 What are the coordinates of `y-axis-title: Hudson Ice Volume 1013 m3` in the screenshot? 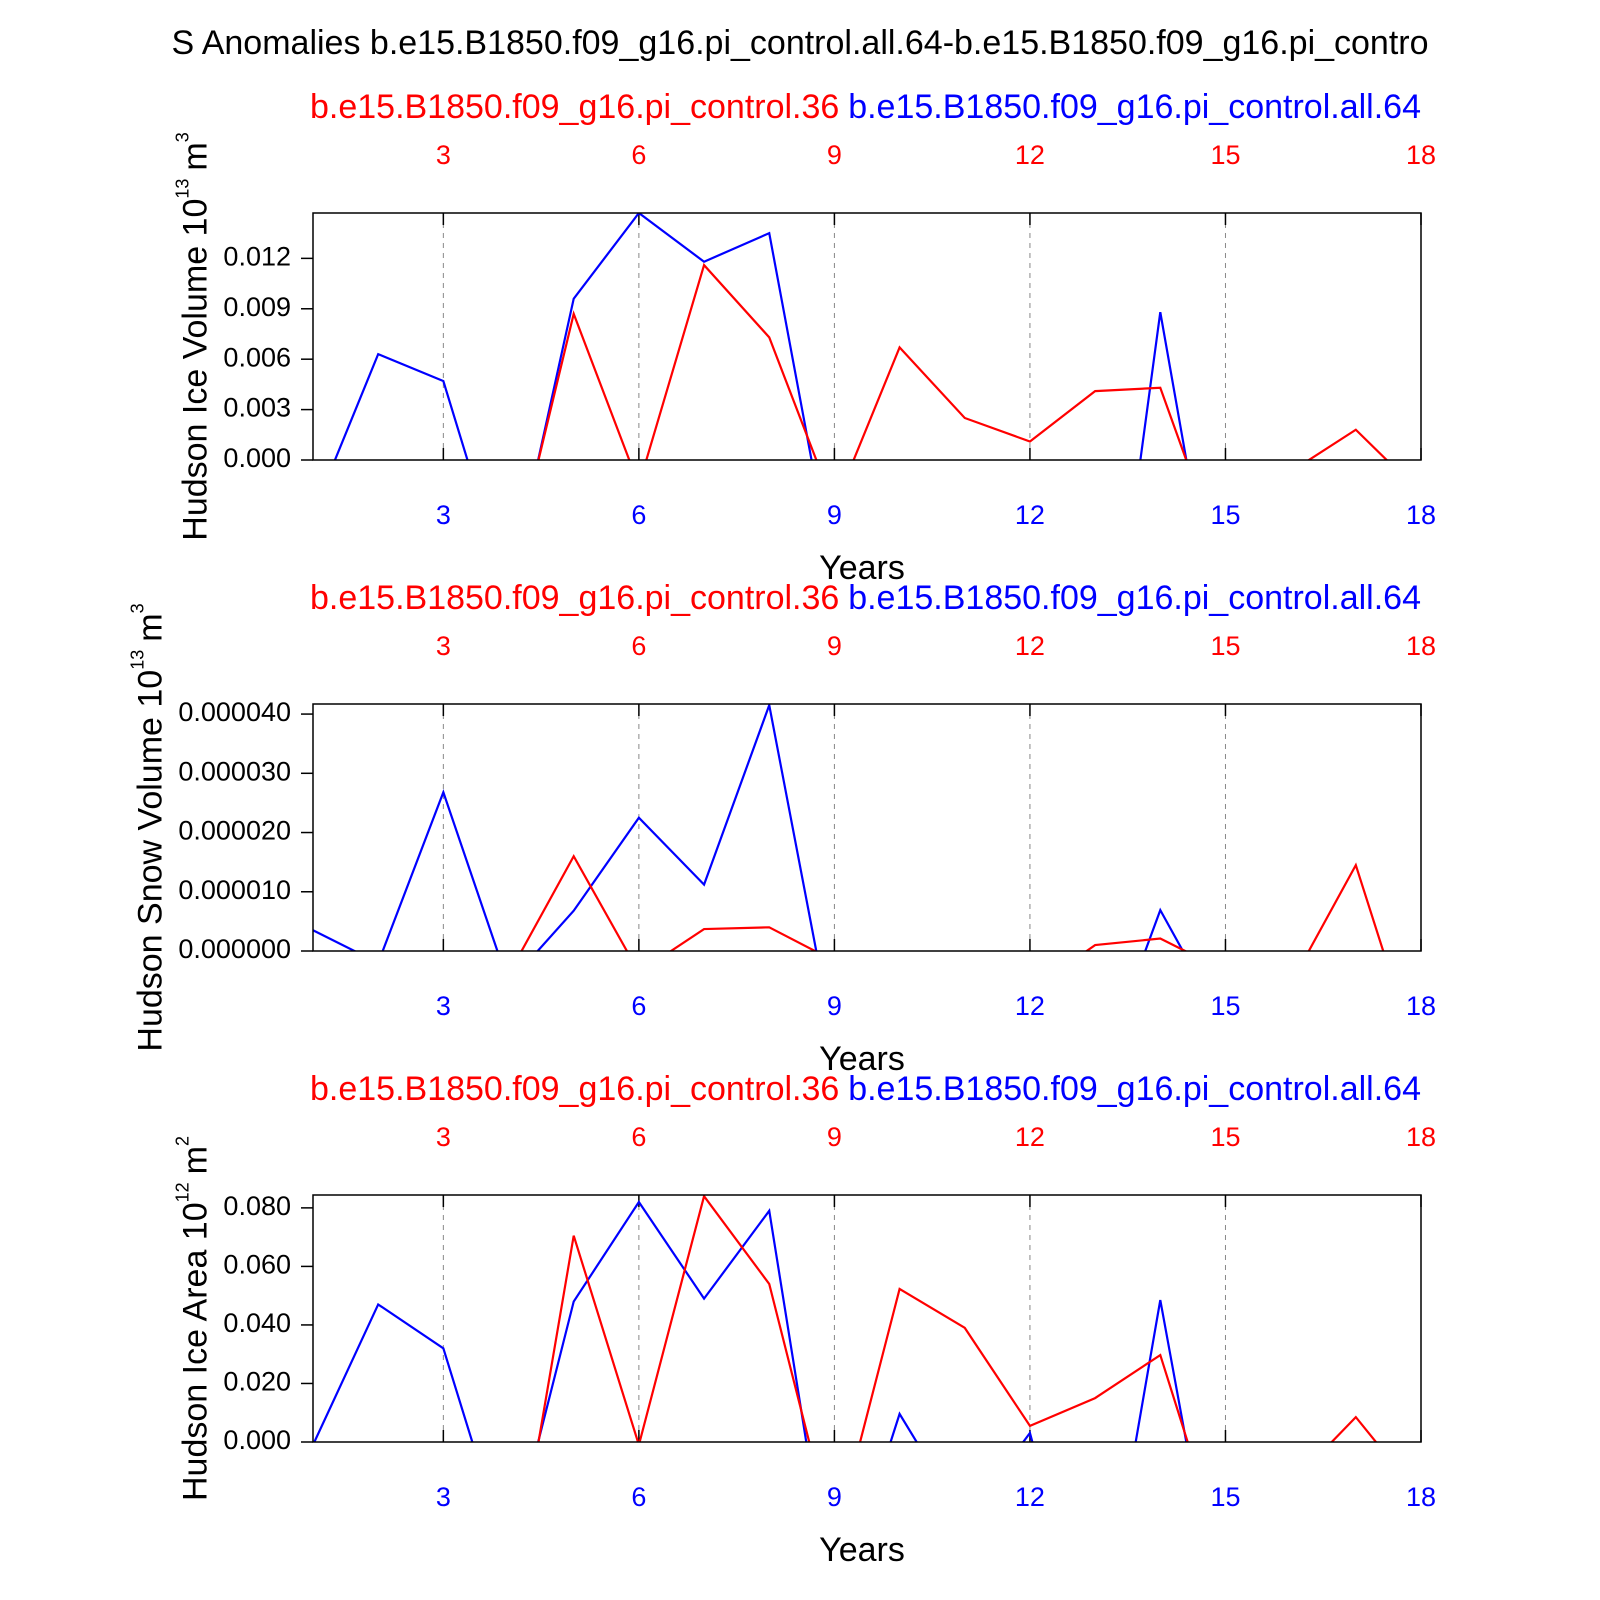 It's located at (193, 336).